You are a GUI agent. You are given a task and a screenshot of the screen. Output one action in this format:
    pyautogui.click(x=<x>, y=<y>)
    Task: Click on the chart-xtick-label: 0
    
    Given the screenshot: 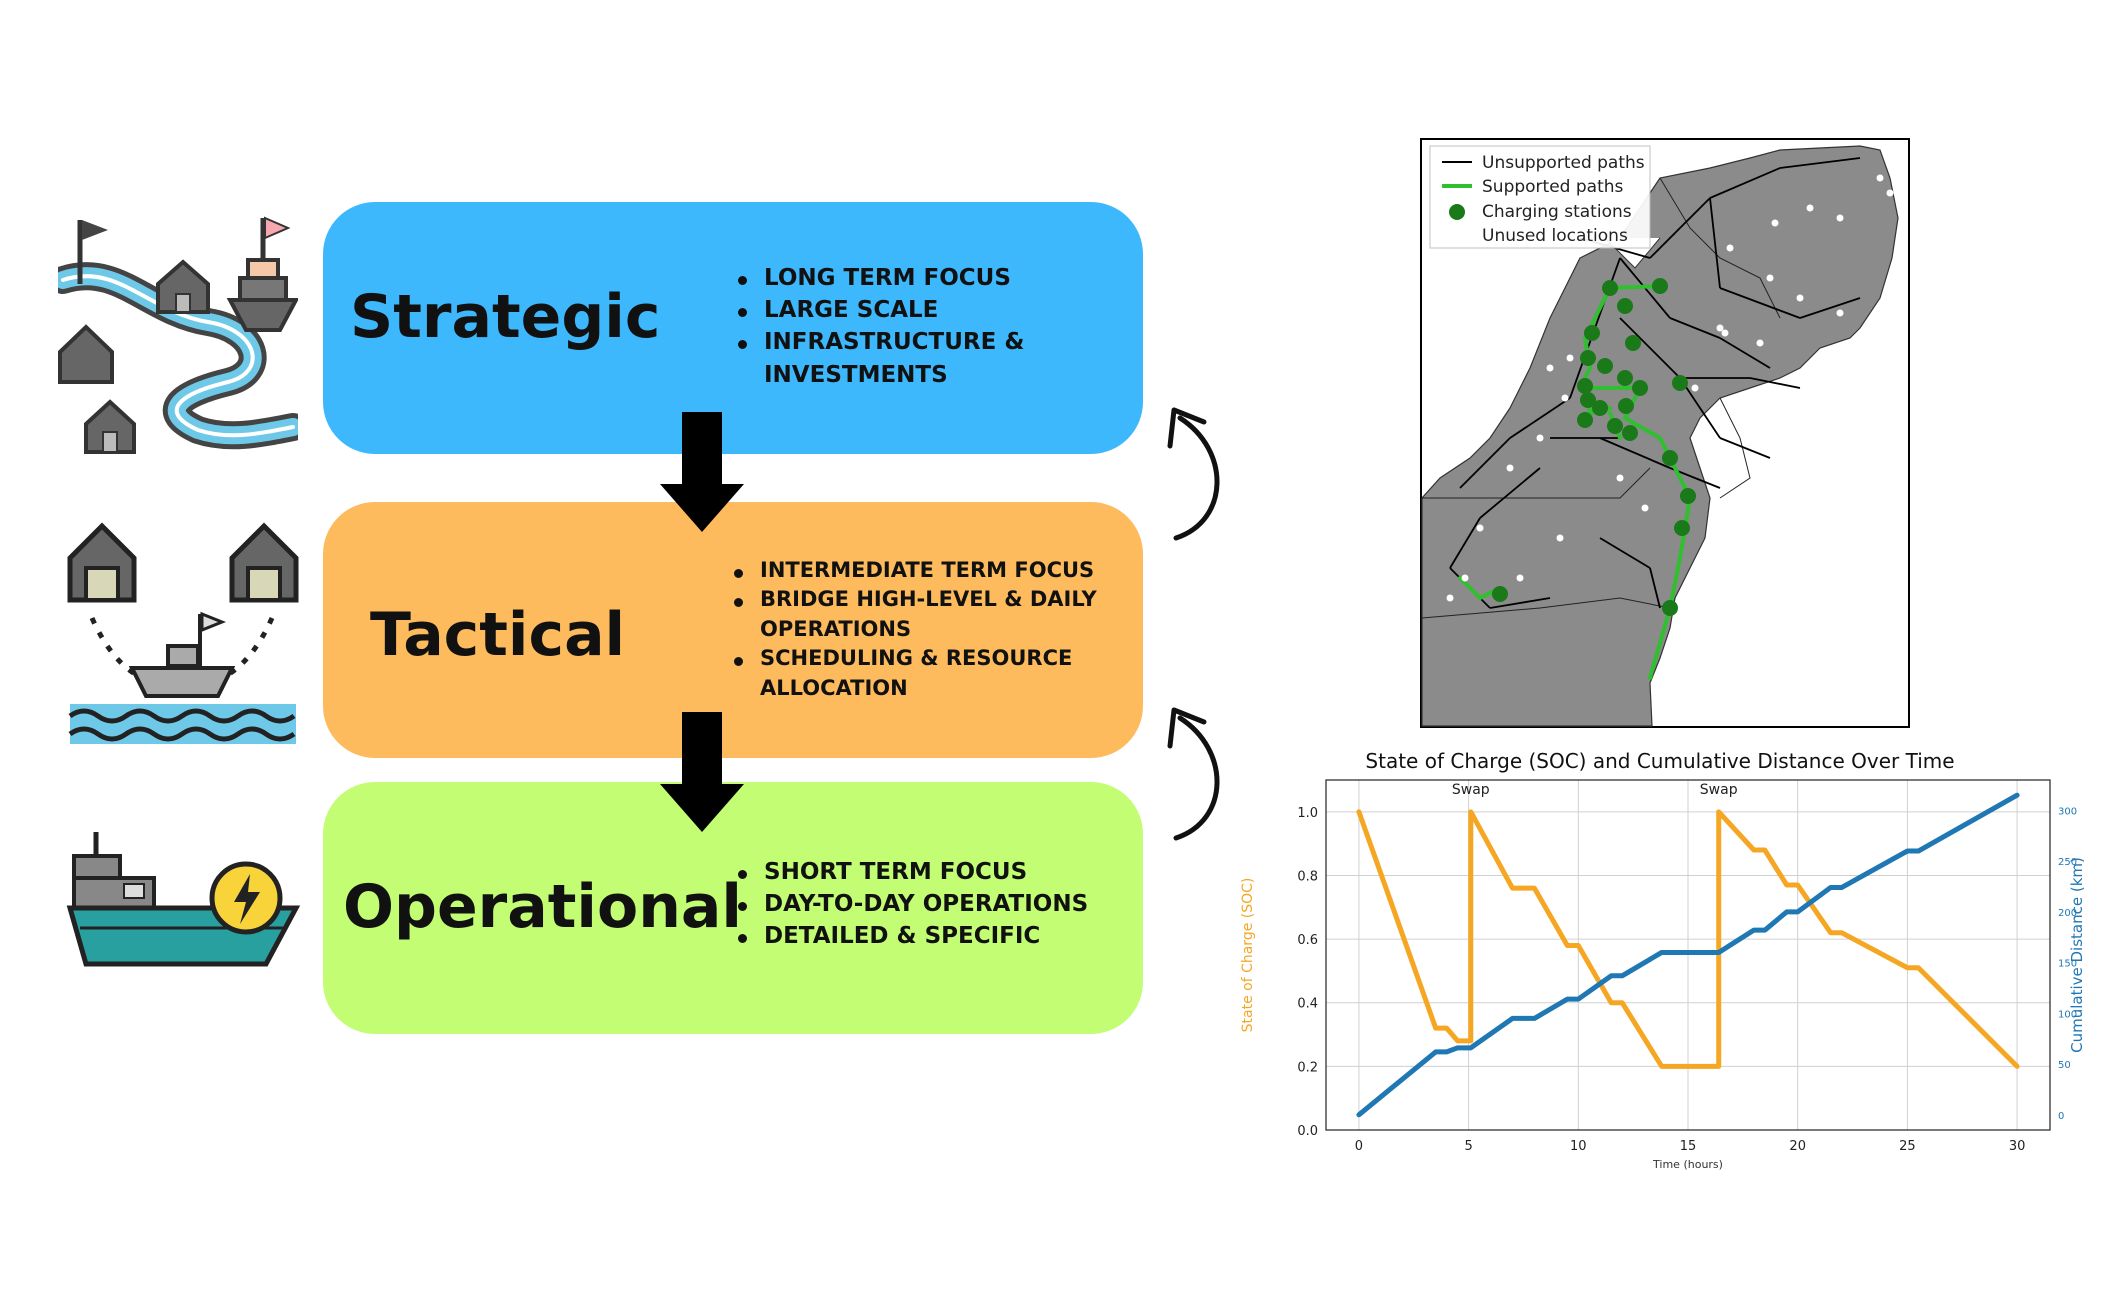 What is the action you would take?
    pyautogui.click(x=1359, y=1146)
    